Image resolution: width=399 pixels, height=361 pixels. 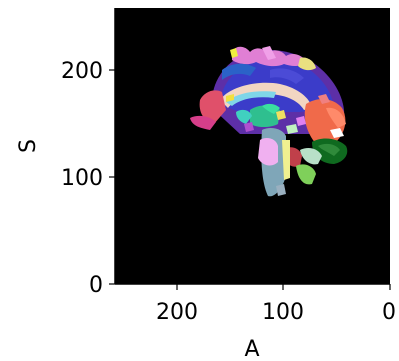 I want to click on y-tick-label-200: 200, so click(x=82, y=71).